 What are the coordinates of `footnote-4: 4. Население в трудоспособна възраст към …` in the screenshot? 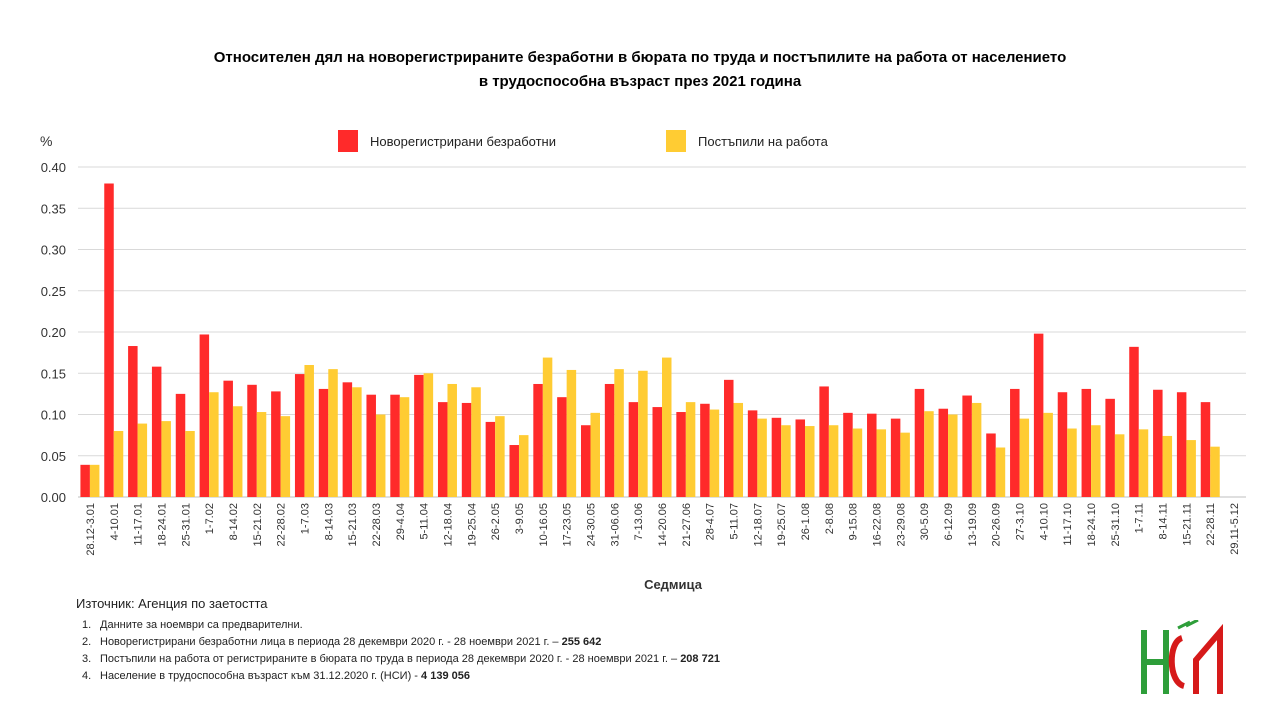 It's located at (276, 676).